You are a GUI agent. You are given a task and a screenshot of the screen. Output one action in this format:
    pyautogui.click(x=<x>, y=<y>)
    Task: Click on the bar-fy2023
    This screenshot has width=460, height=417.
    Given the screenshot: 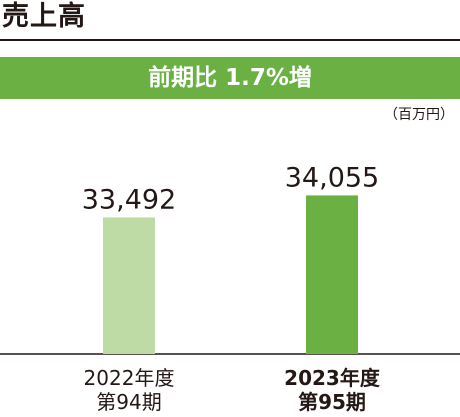 What is the action you would take?
    pyautogui.click(x=332, y=274)
    